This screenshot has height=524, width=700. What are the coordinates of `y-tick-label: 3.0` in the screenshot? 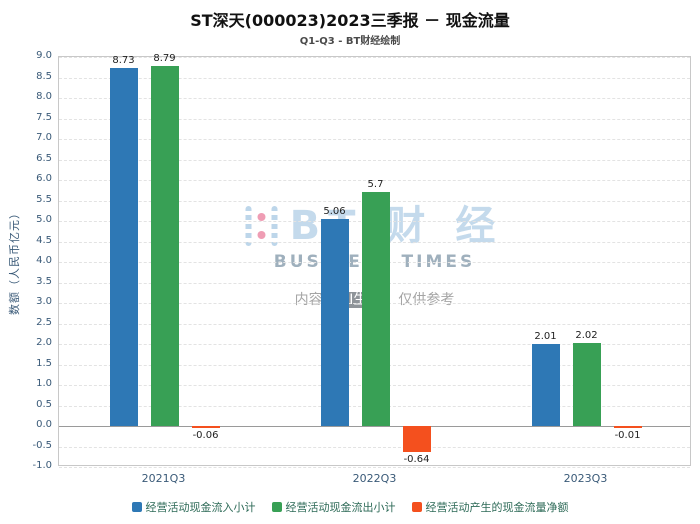 It's located at (44, 301).